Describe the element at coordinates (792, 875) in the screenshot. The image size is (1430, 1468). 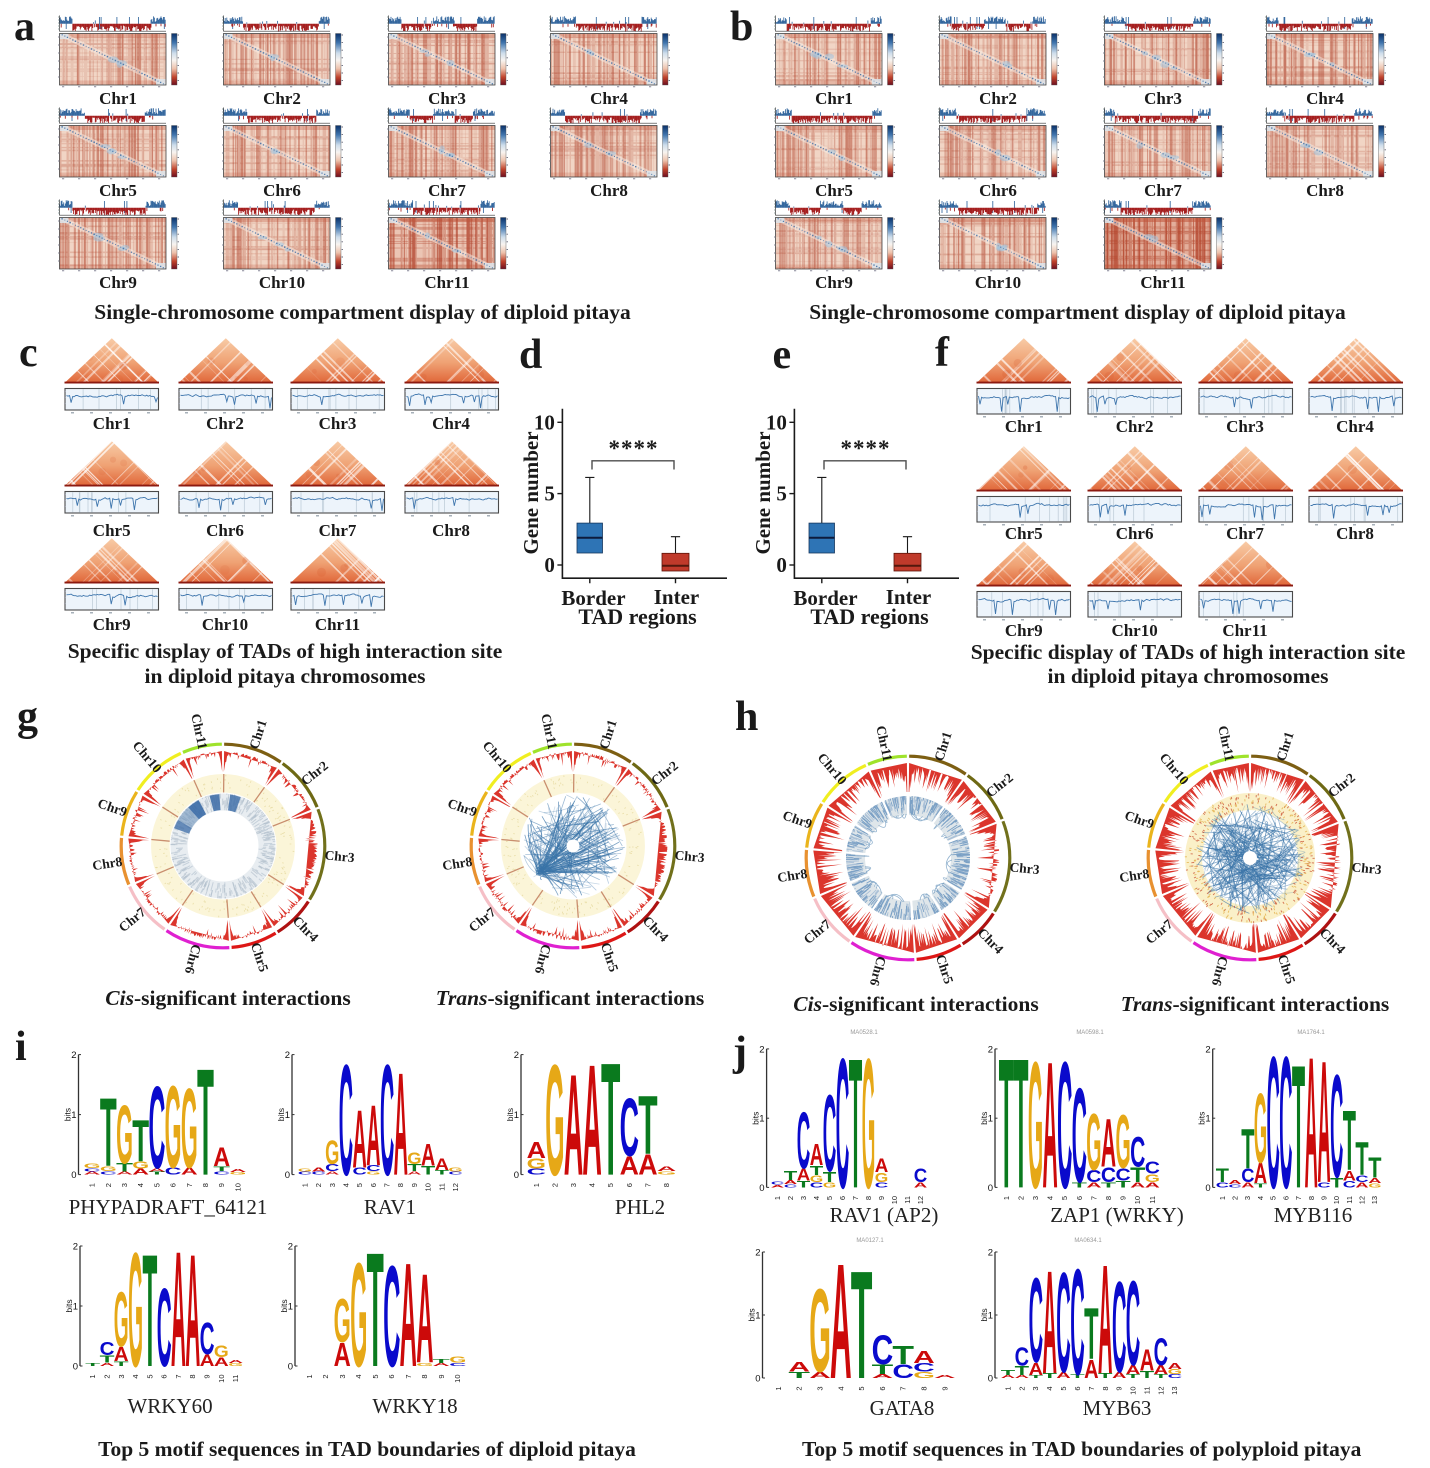
I see `svg-text: Chr8` at that location.